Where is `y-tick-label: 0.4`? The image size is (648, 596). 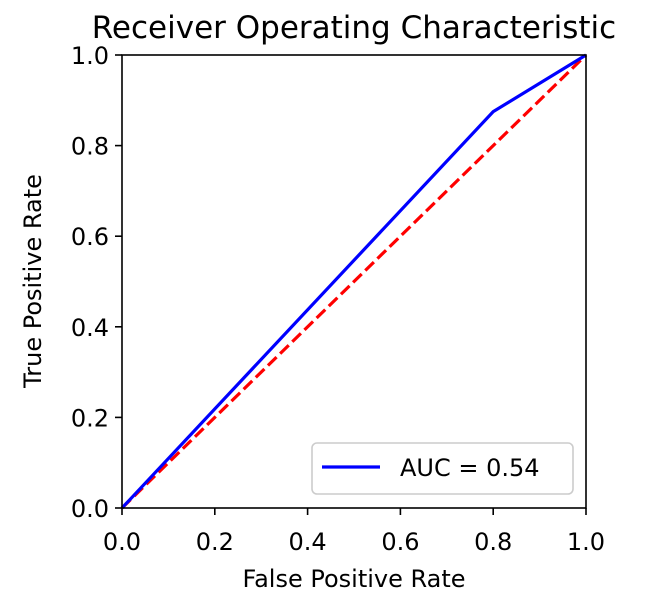 y-tick-label: 0.4 is located at coordinates (90, 328).